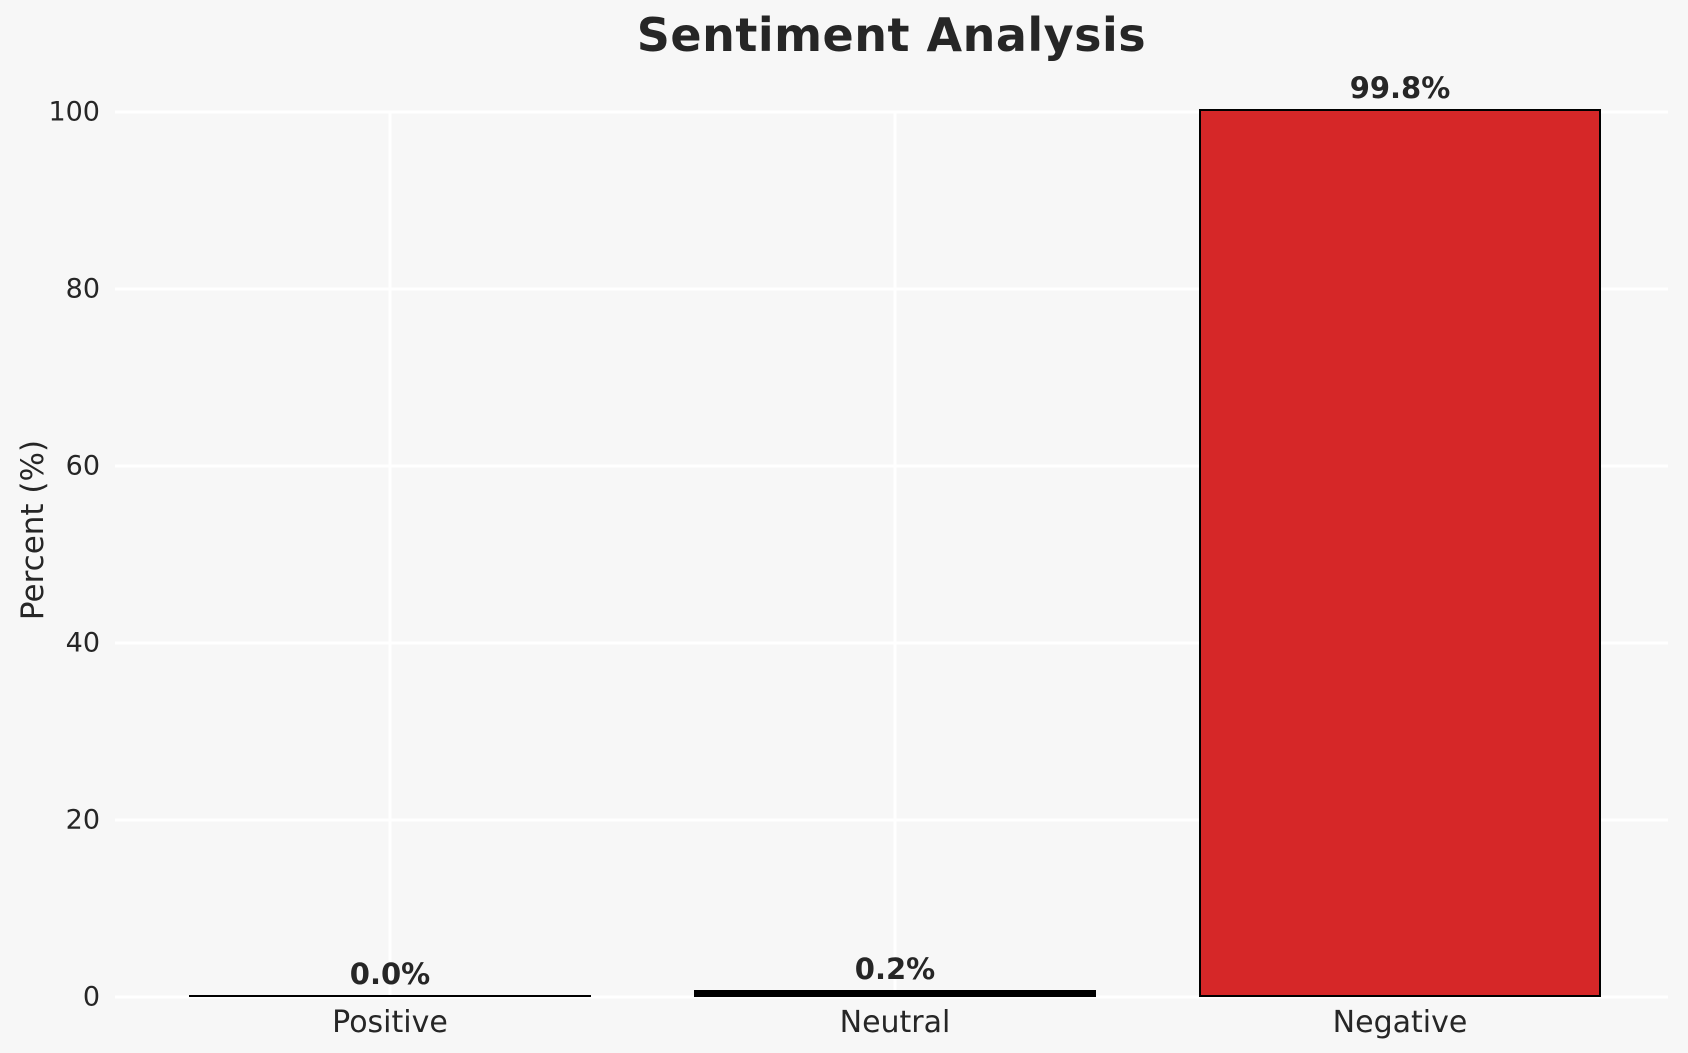 The width and height of the screenshot is (1688, 1053). Describe the element at coordinates (895, 993) in the screenshot. I see `bar-neutral` at that location.